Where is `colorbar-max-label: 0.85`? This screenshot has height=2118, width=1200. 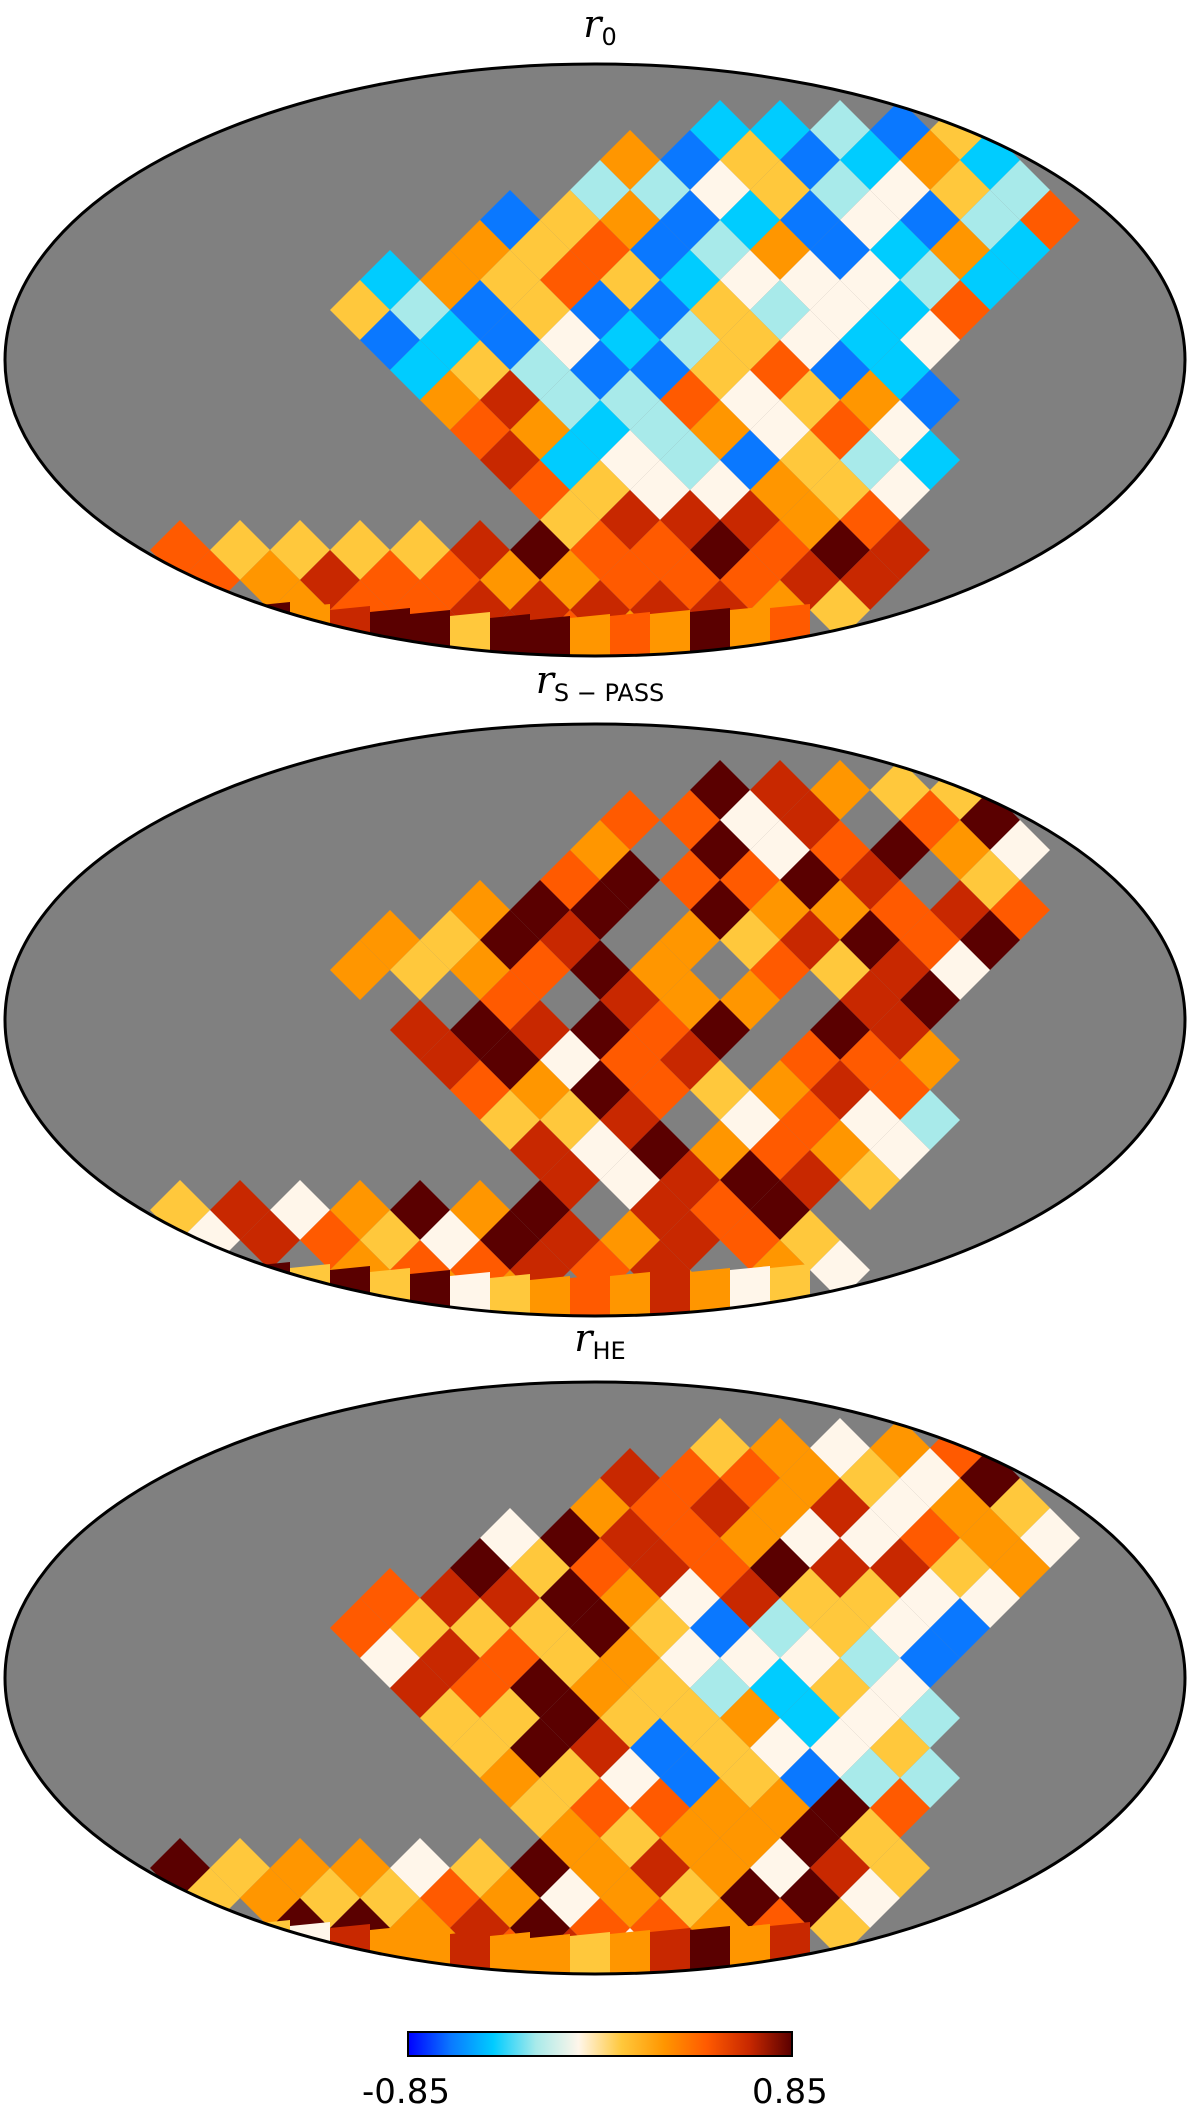
colorbar-max-label: 0.85 is located at coordinates (790, 2092).